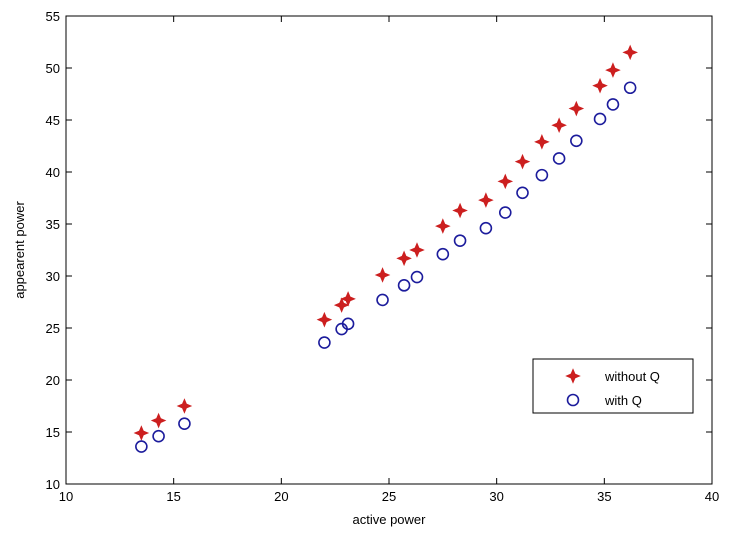  What do you see at coordinates (604, 496) in the screenshot?
I see `x-tick-label: 35` at bounding box center [604, 496].